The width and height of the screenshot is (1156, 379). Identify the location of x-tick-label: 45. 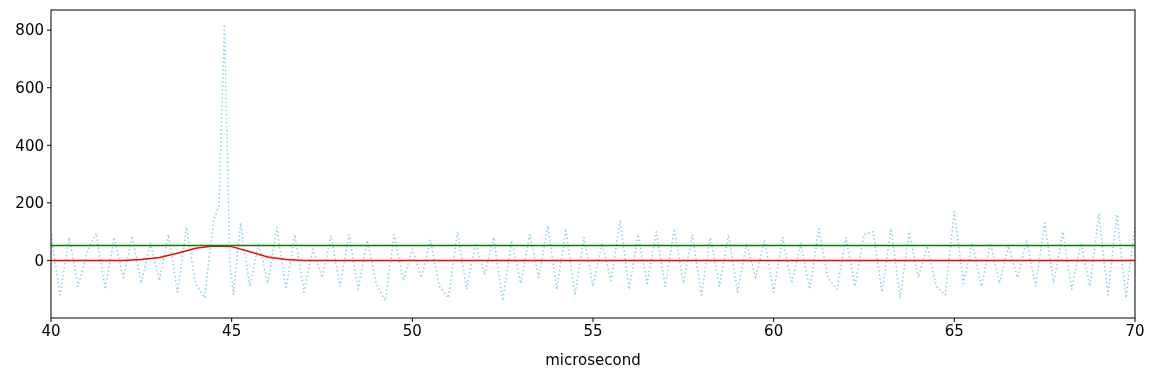
(232, 331).